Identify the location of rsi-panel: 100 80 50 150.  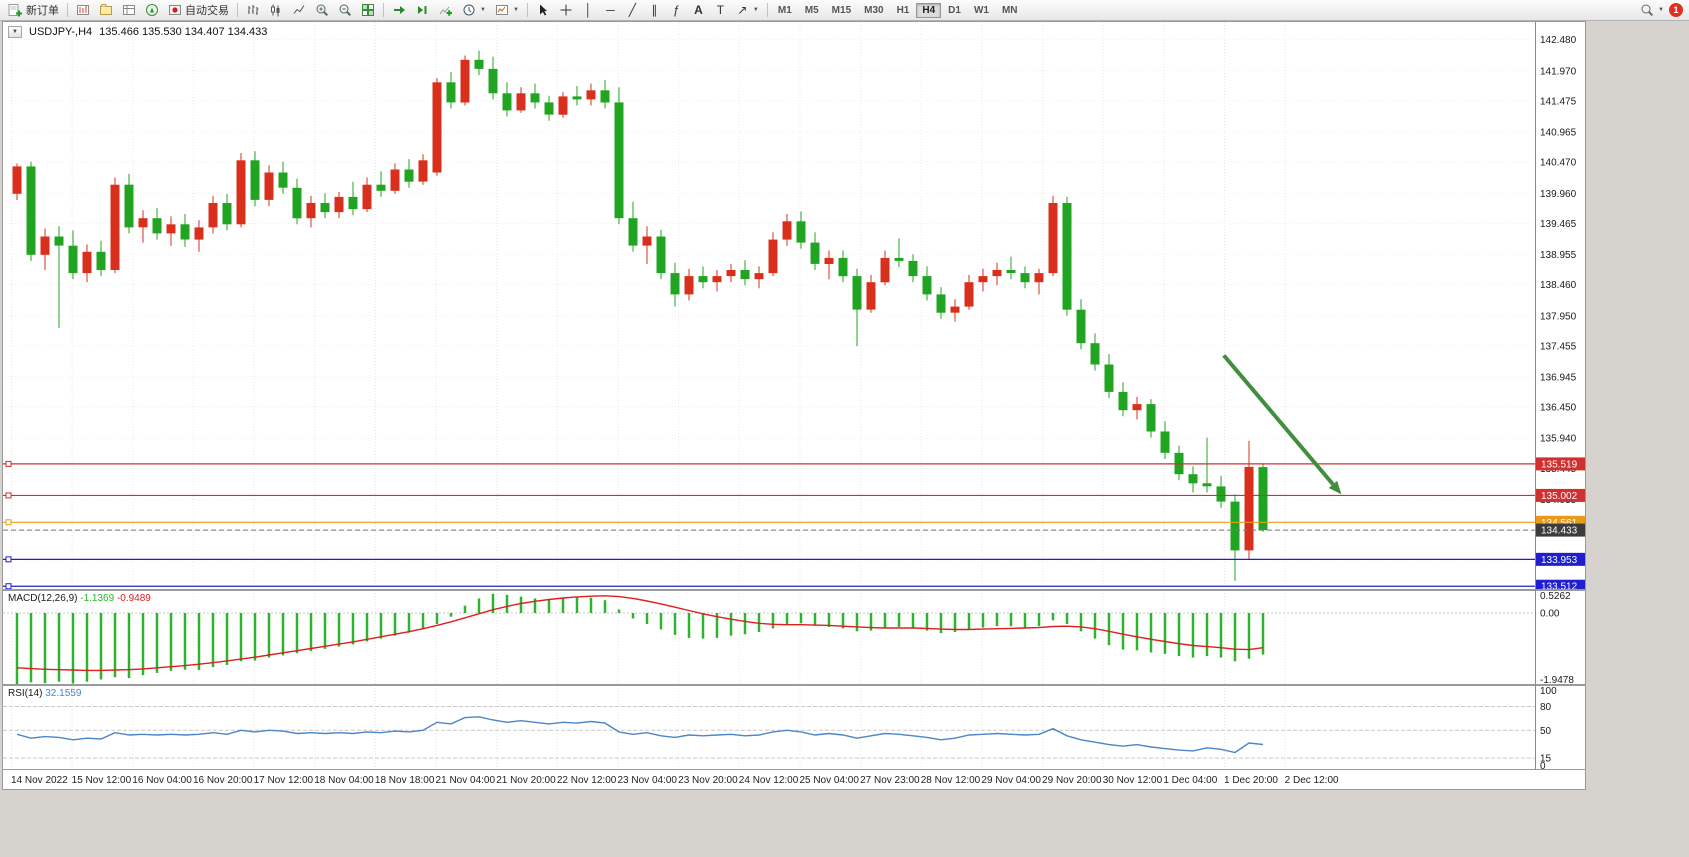
(794, 727).